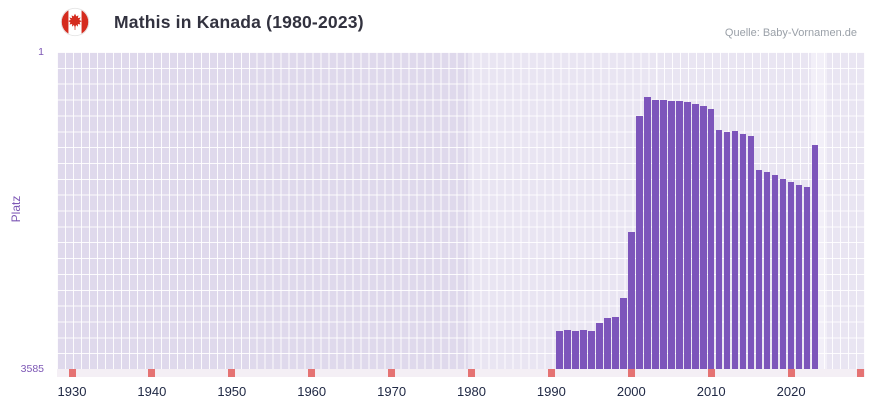  I want to click on x-tick-label-1950: 1950, so click(232, 391).